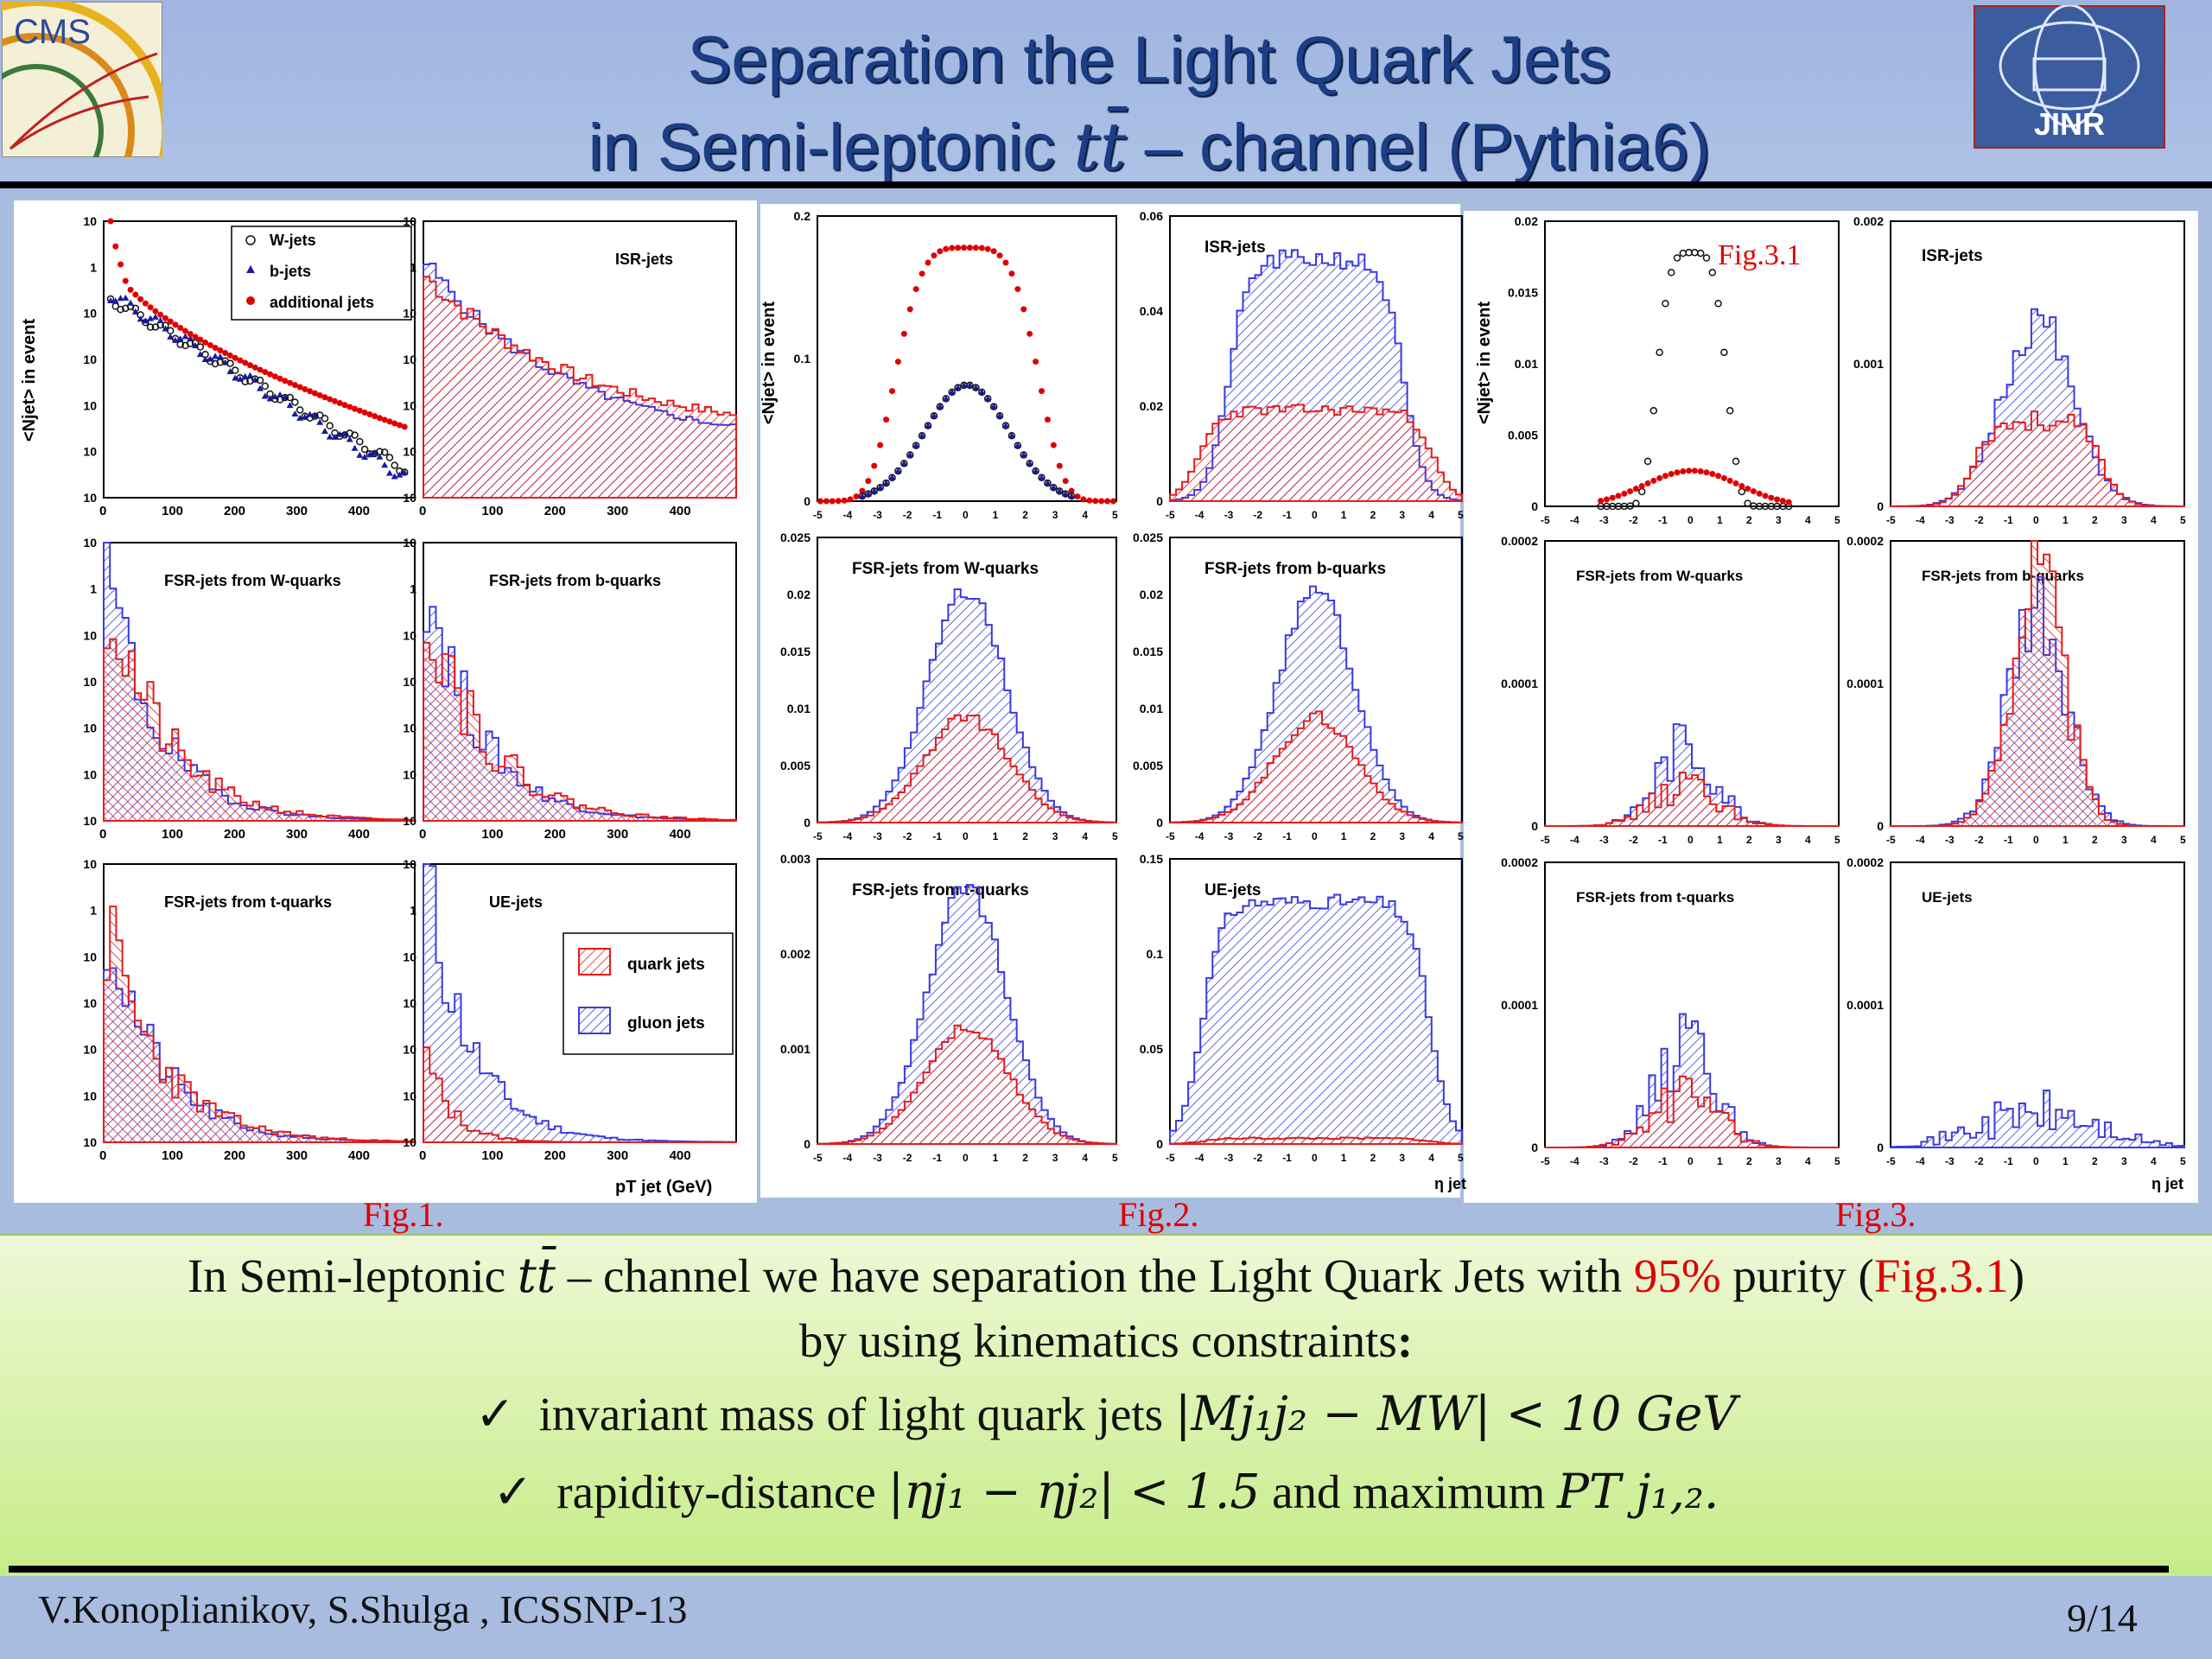  What do you see at coordinates (795, 859) in the screenshot?
I see `y-tick-label: 0.003` at bounding box center [795, 859].